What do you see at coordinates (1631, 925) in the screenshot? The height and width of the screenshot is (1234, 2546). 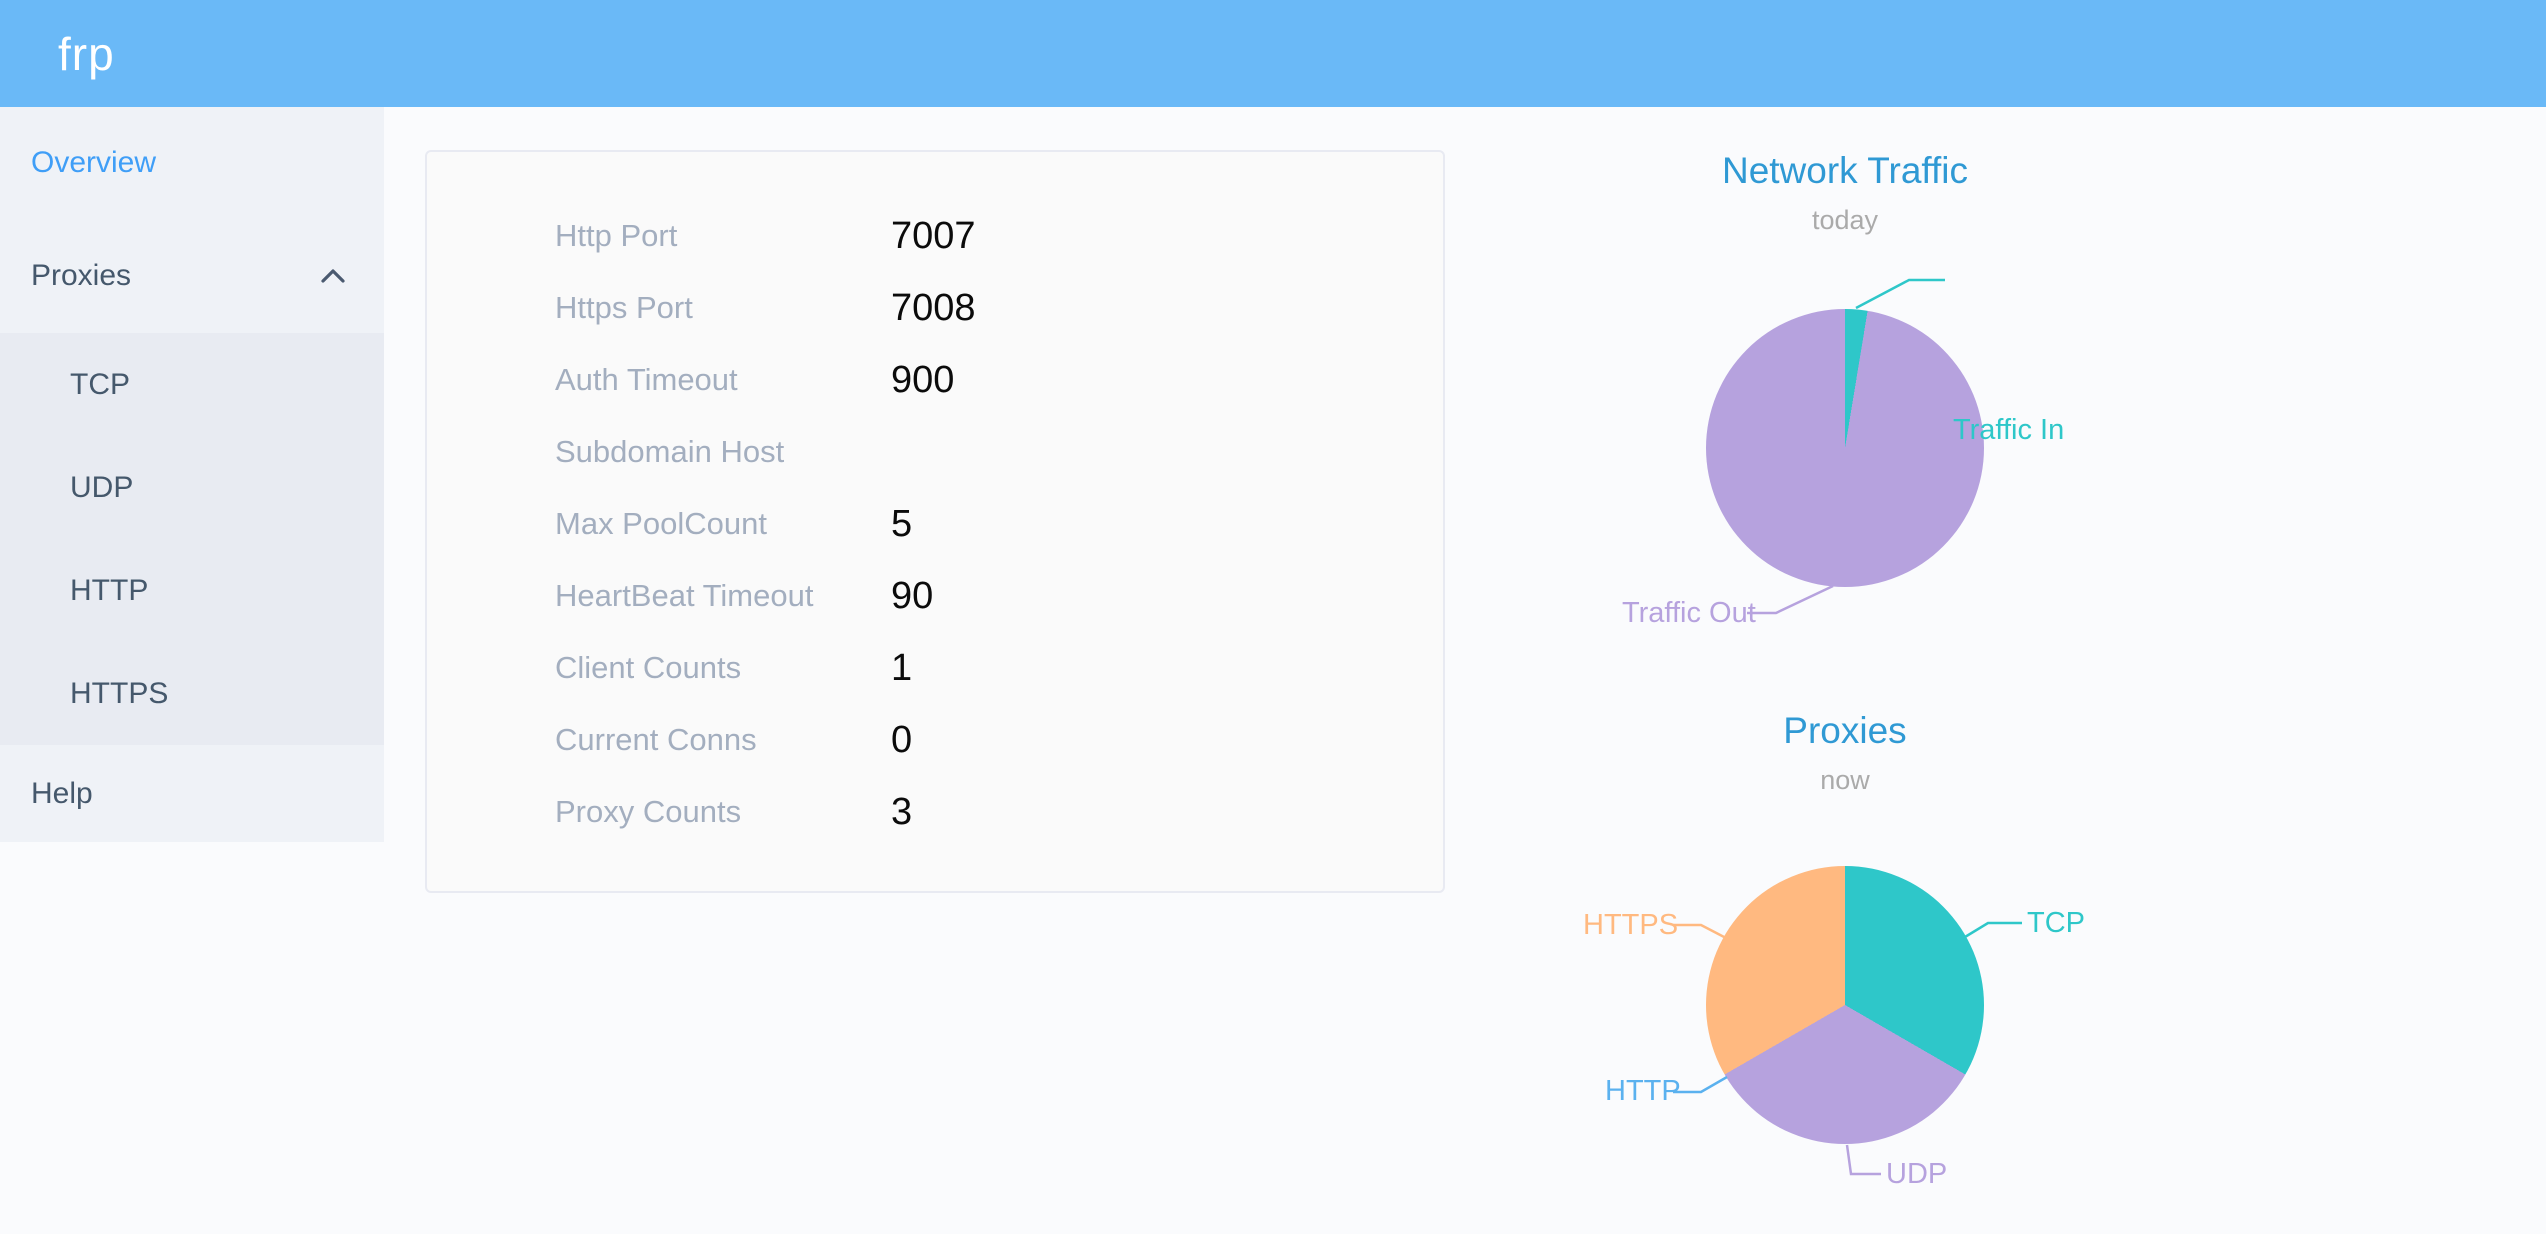 I see `https-slice-label: HTTPS` at bounding box center [1631, 925].